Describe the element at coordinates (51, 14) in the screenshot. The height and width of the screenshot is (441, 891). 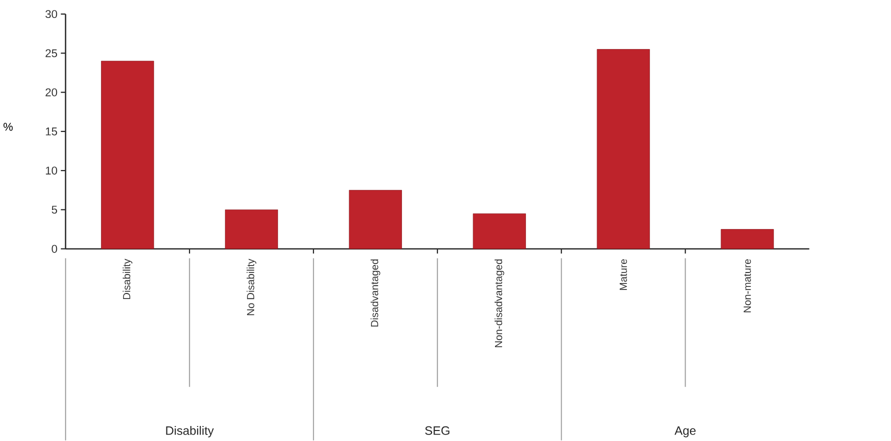
I see `y-tick-label: 30` at that location.